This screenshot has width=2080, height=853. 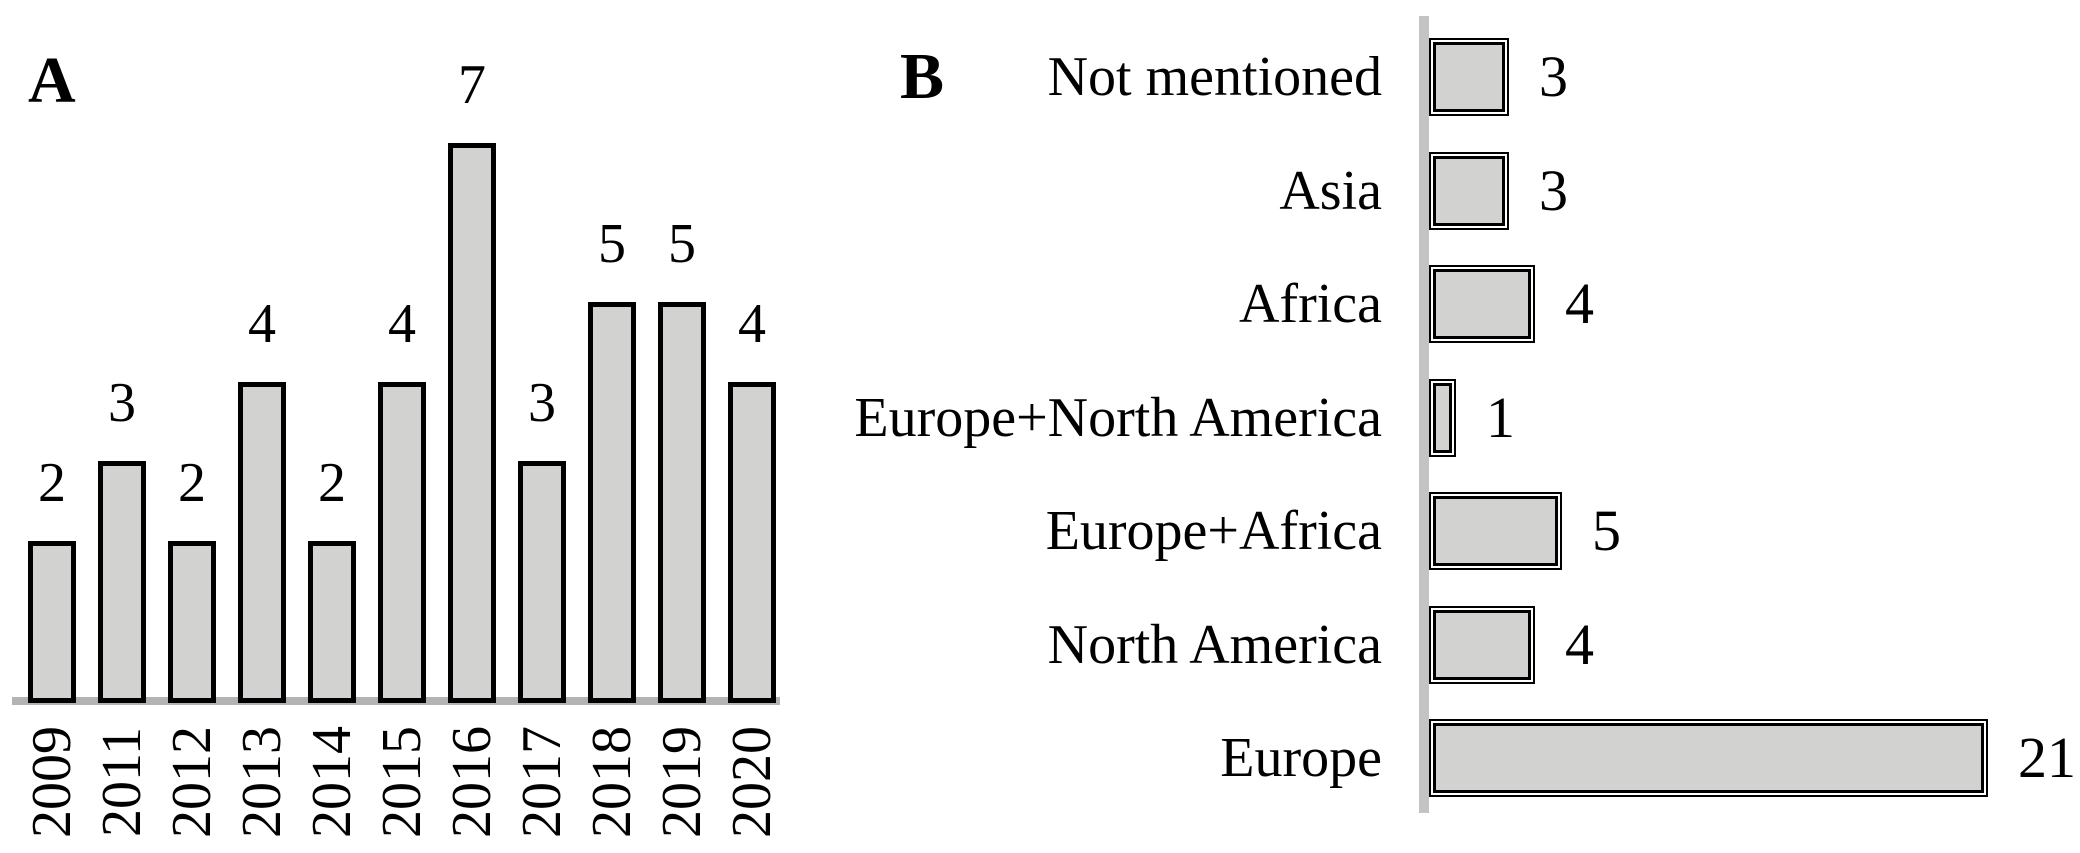 I want to click on panel-b-category-label: Not mentioned, so click(x=1214, y=77).